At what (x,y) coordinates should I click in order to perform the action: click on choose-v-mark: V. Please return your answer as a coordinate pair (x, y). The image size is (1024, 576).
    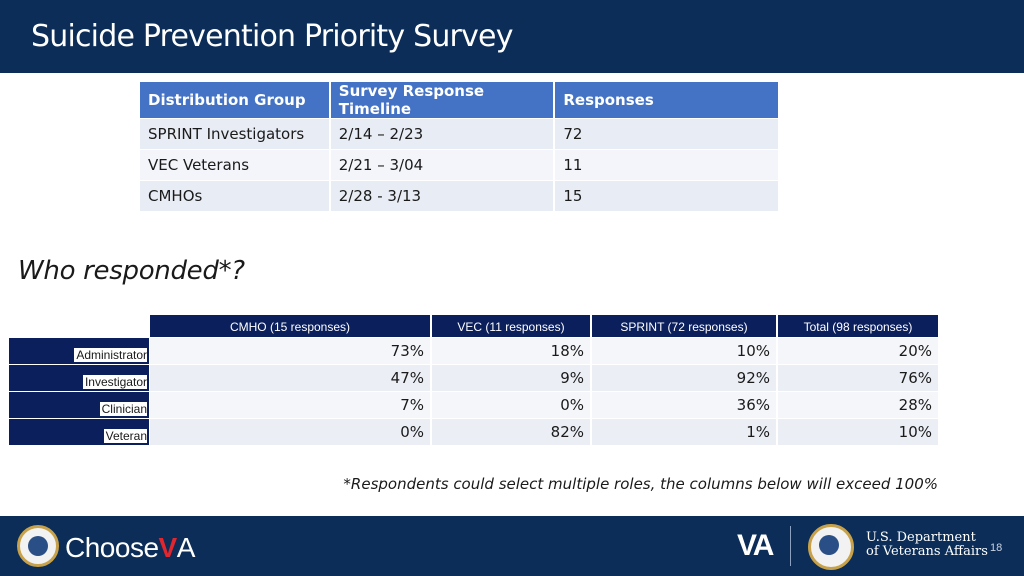
    Looking at the image, I should click on (168, 547).